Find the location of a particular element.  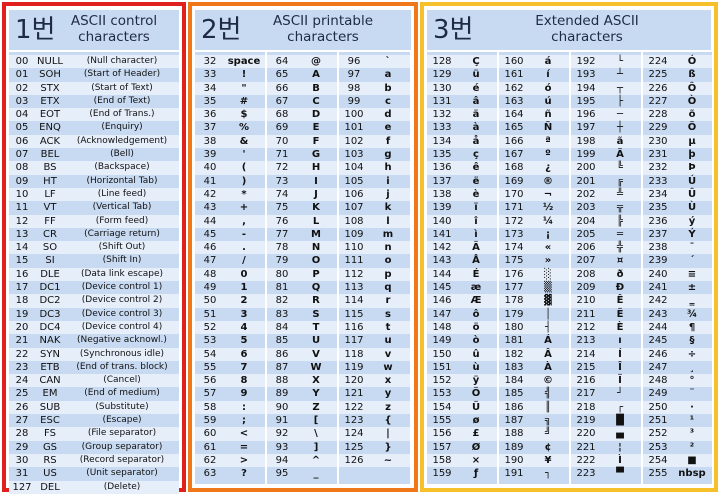

code-cell: 108 is located at coordinates (354, 221).